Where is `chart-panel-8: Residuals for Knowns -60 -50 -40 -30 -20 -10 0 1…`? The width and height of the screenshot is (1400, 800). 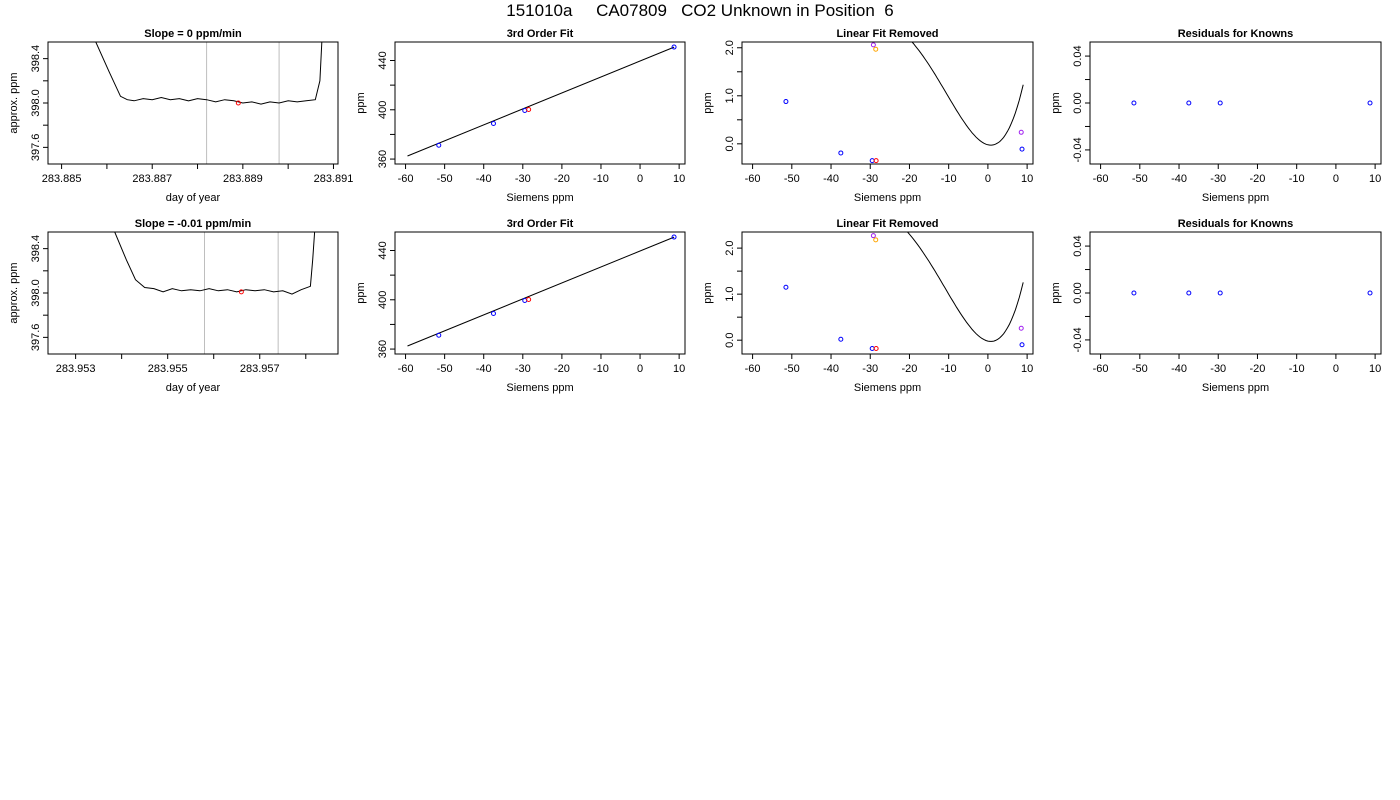
chart-panel-8: Residuals for Knowns -60 -50 -40 -30 -20 -10 0 1… is located at coordinates (1216, 306).